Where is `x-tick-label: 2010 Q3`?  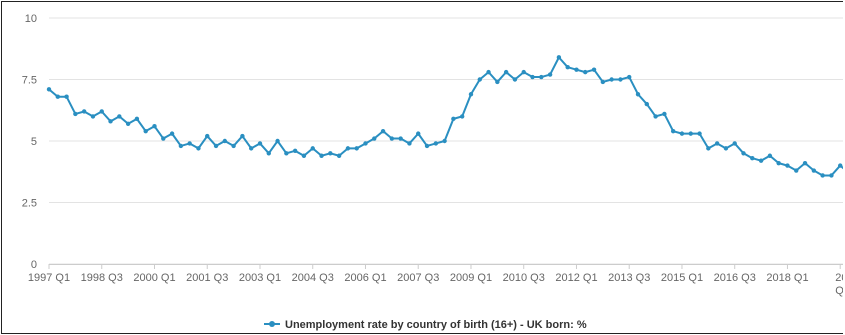 x-tick-label: 2010 Q3 is located at coordinates (524, 278).